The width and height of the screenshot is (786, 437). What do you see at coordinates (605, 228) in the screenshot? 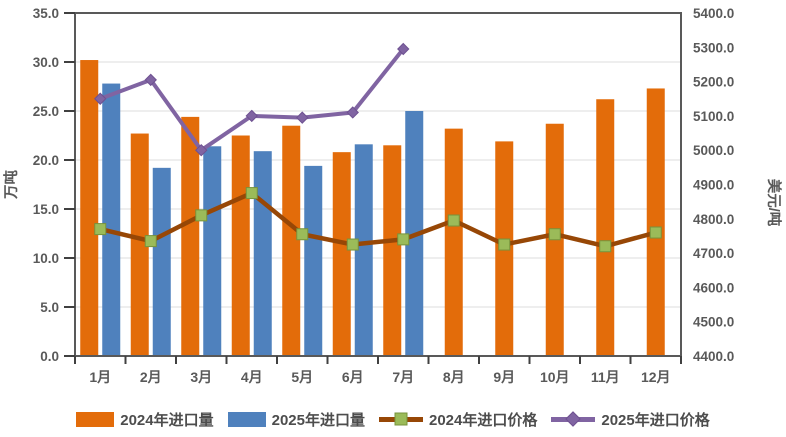
I see `bar-2024-11月` at bounding box center [605, 228].